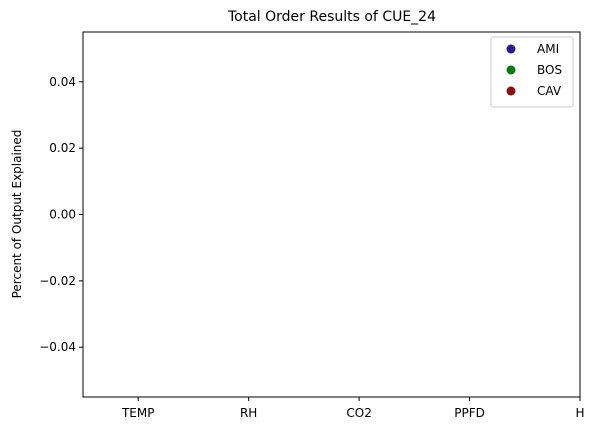  What do you see at coordinates (57, 347) in the screenshot?
I see `y-tick-label: −0.04` at bounding box center [57, 347].